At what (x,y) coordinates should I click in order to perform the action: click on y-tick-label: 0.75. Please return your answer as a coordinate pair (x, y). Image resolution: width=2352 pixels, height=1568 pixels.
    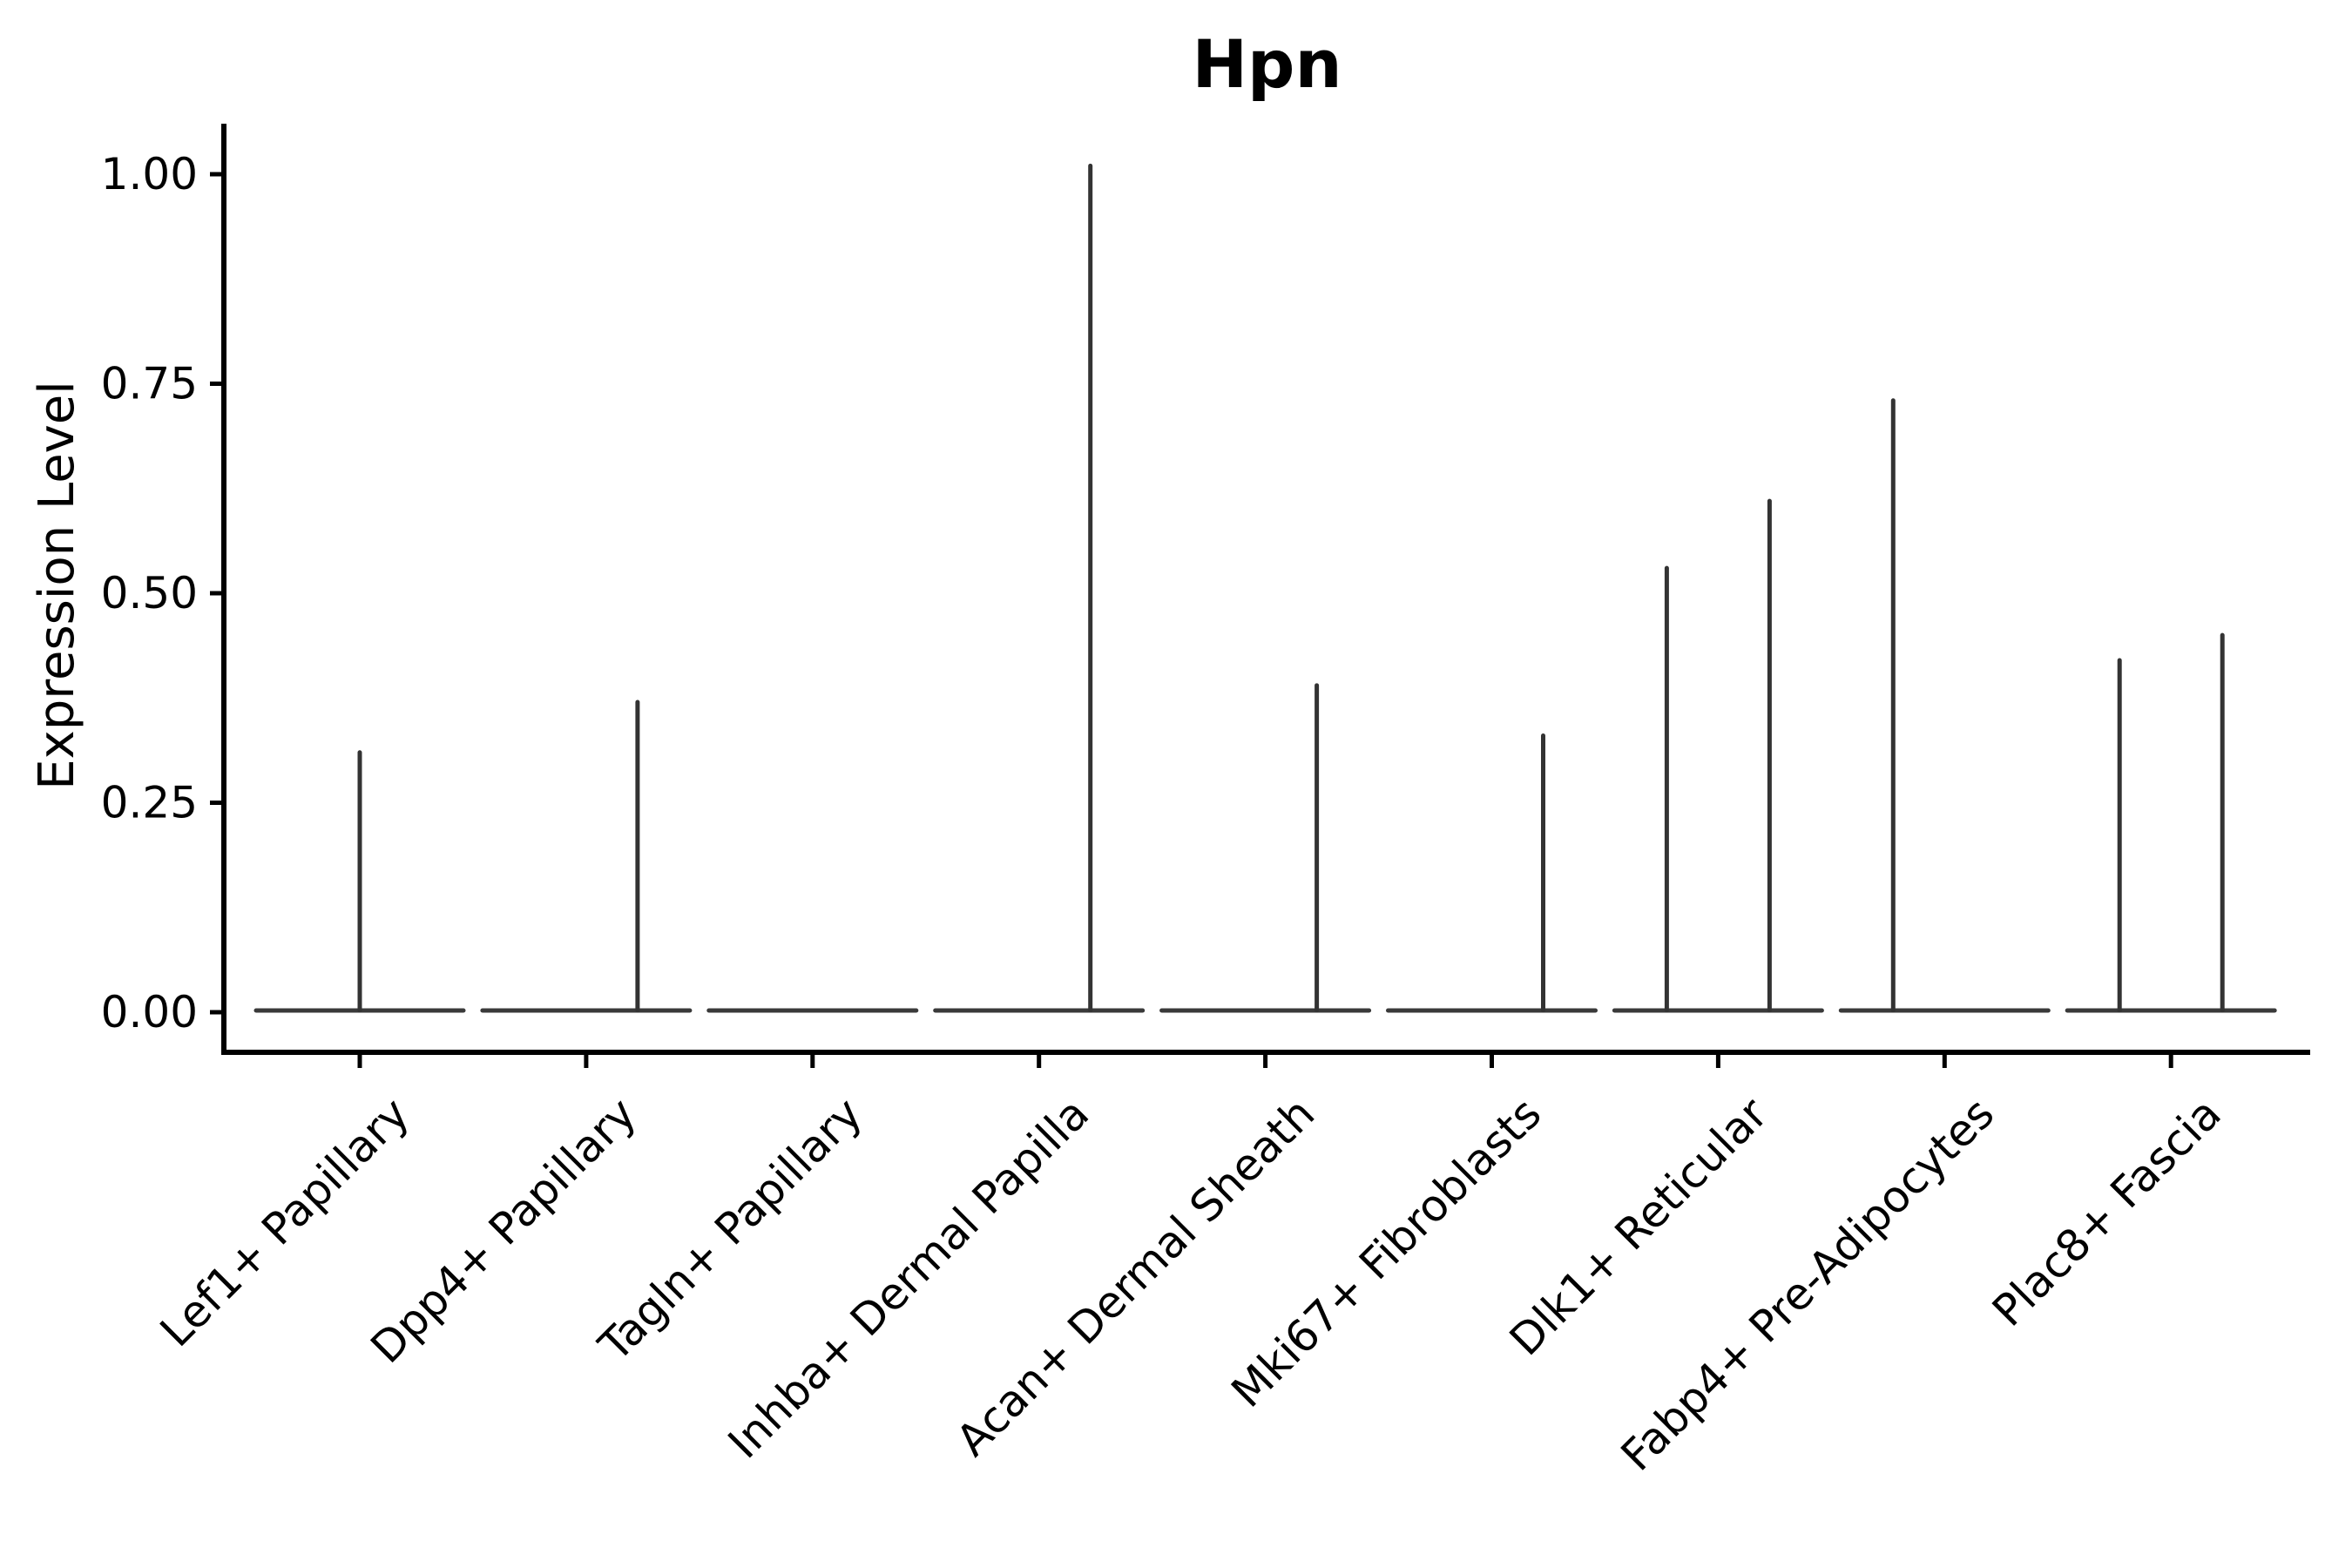
    Looking at the image, I should click on (150, 384).